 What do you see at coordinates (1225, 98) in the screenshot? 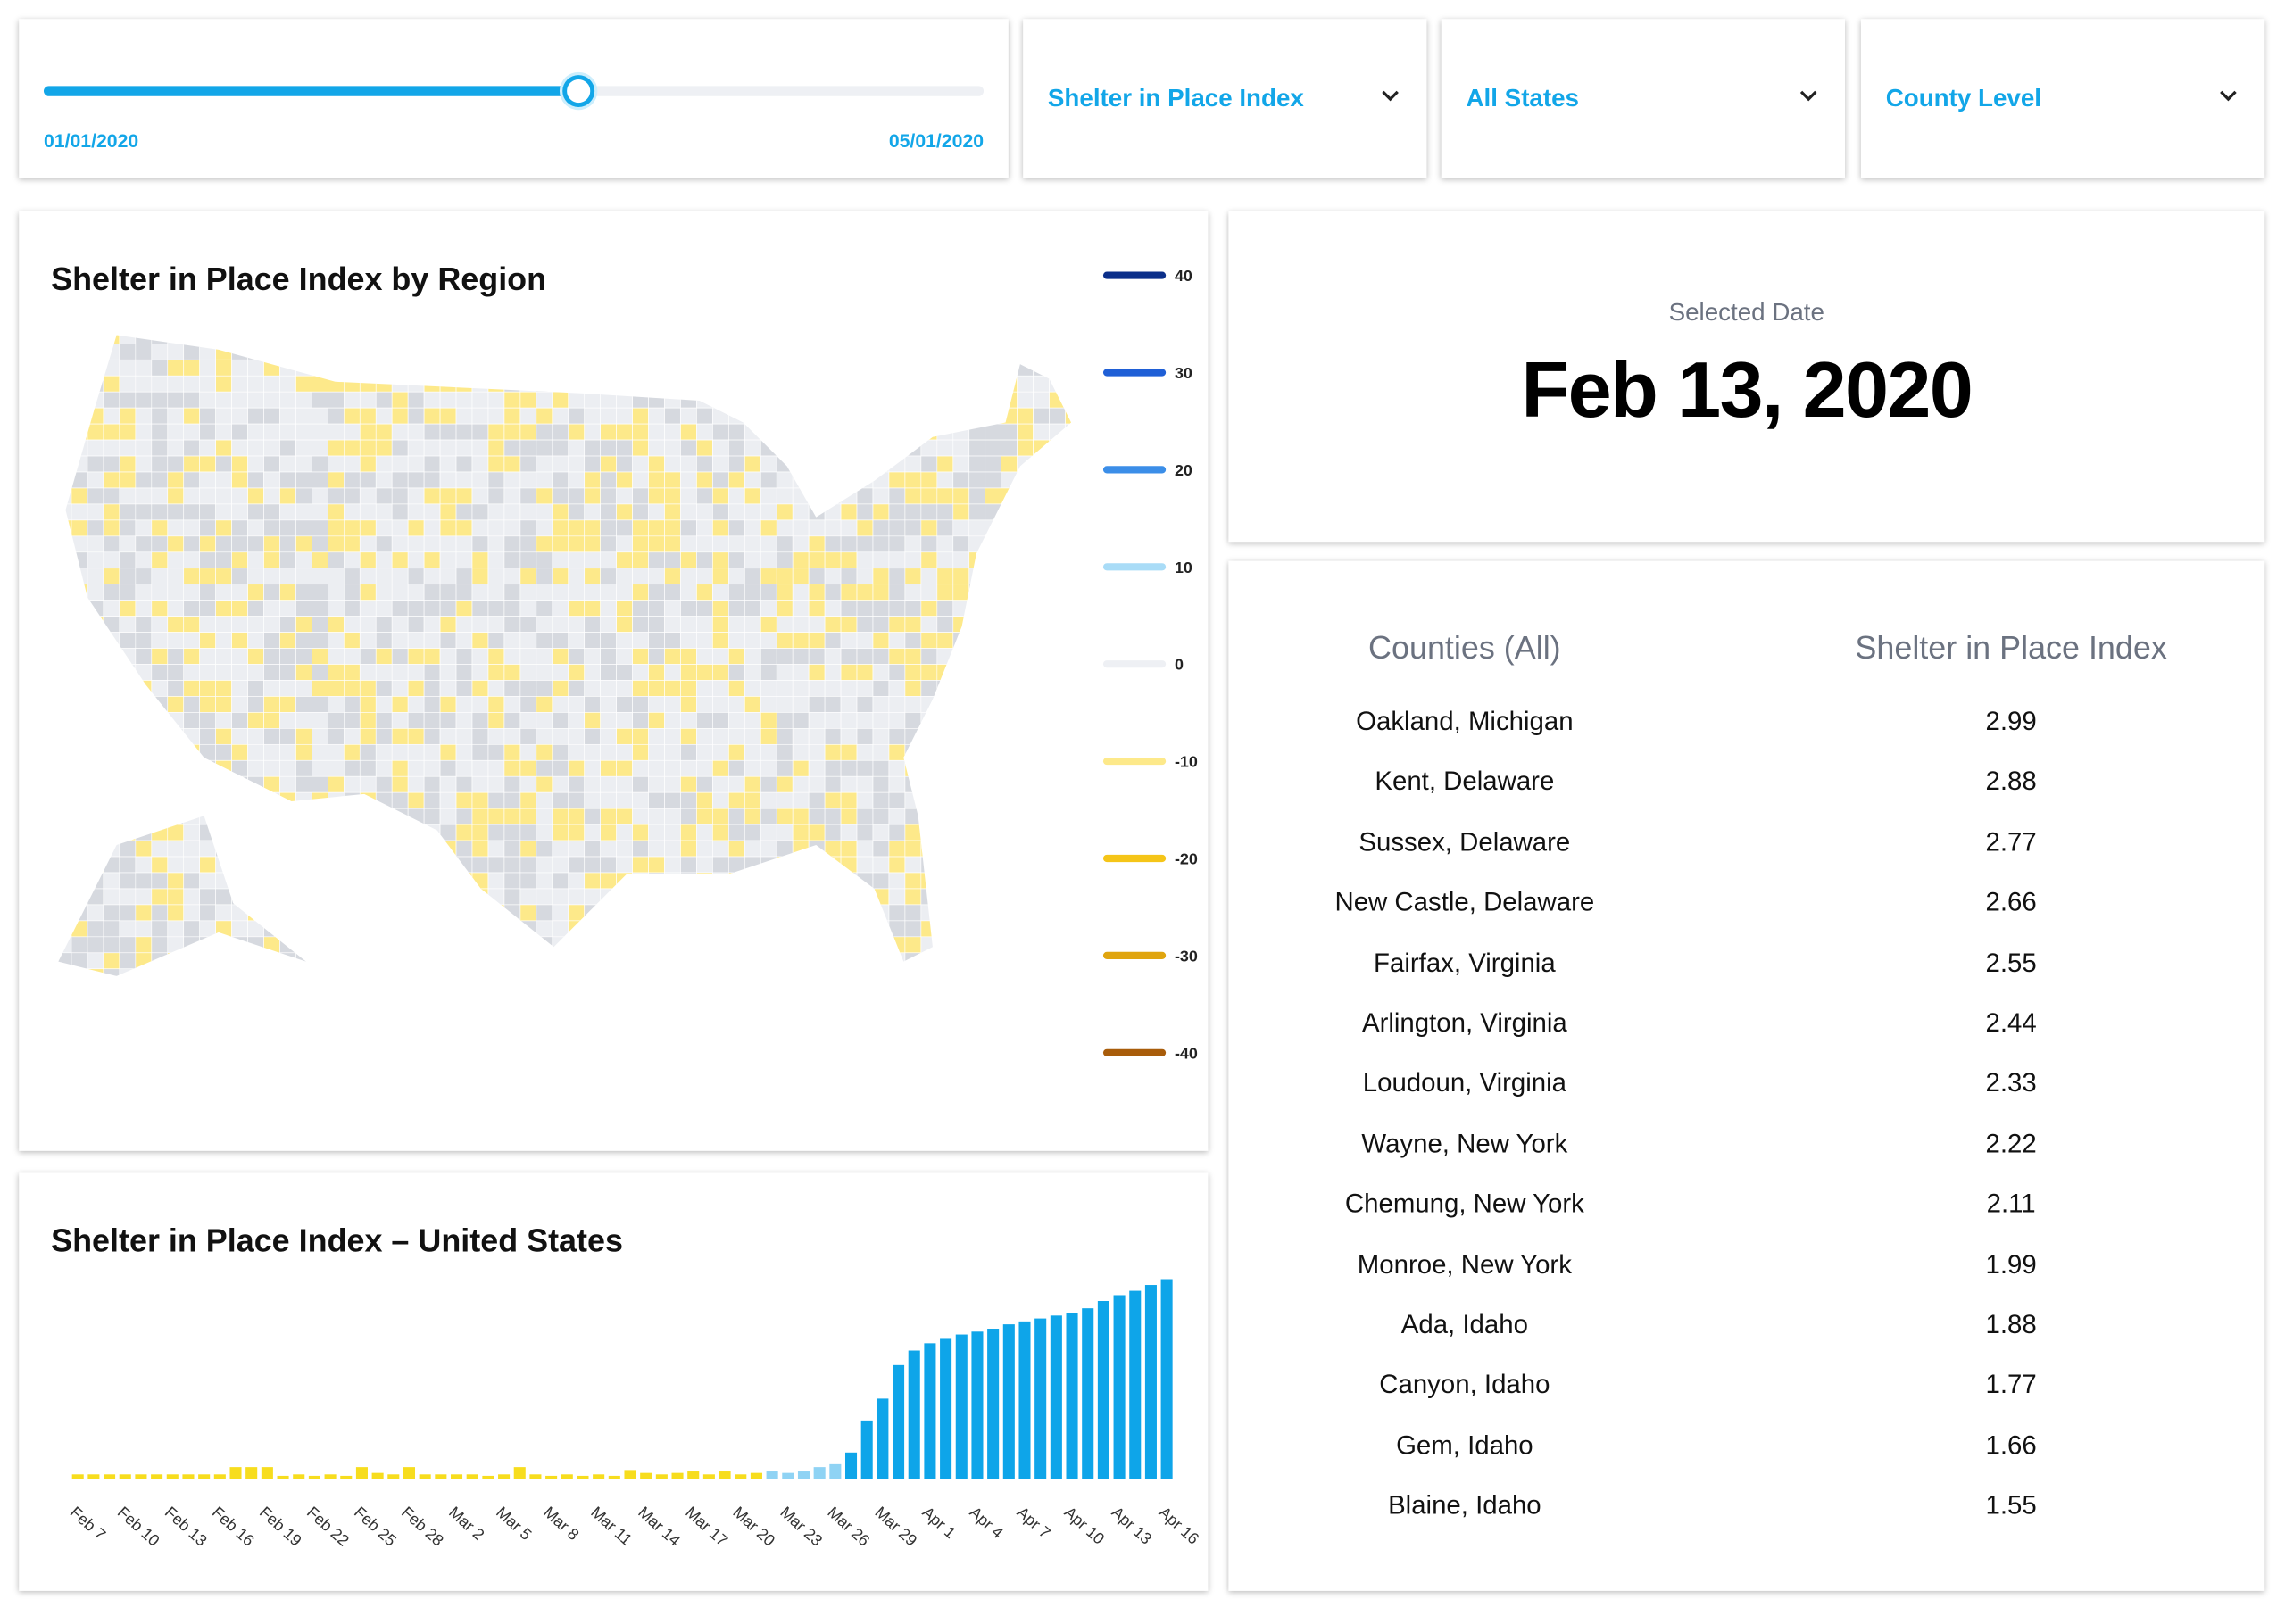
I see `dropdown: Shelter in Place Index` at bounding box center [1225, 98].